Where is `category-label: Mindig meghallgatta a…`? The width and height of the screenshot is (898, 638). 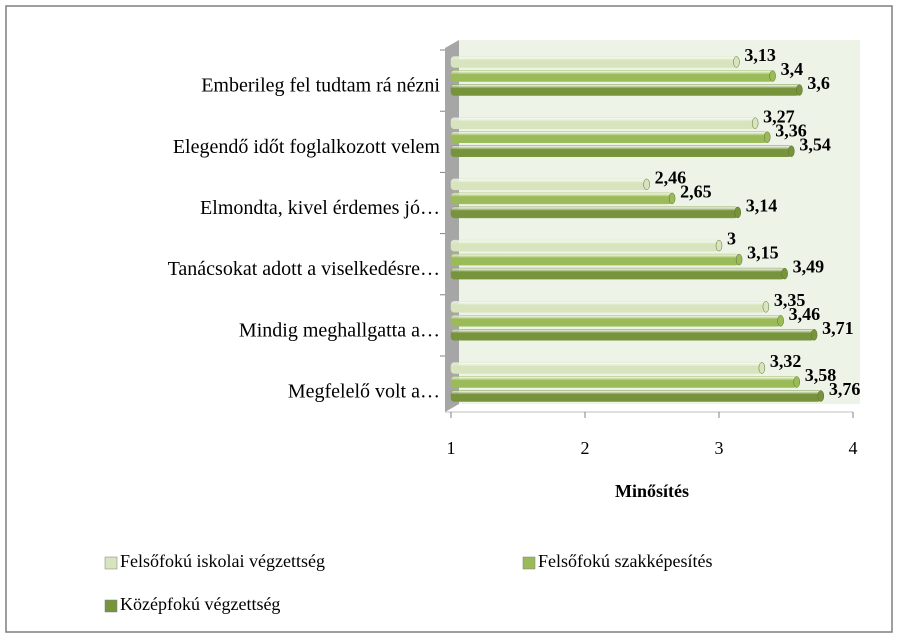 category-label: Mindig meghallgatta a… is located at coordinates (339, 330).